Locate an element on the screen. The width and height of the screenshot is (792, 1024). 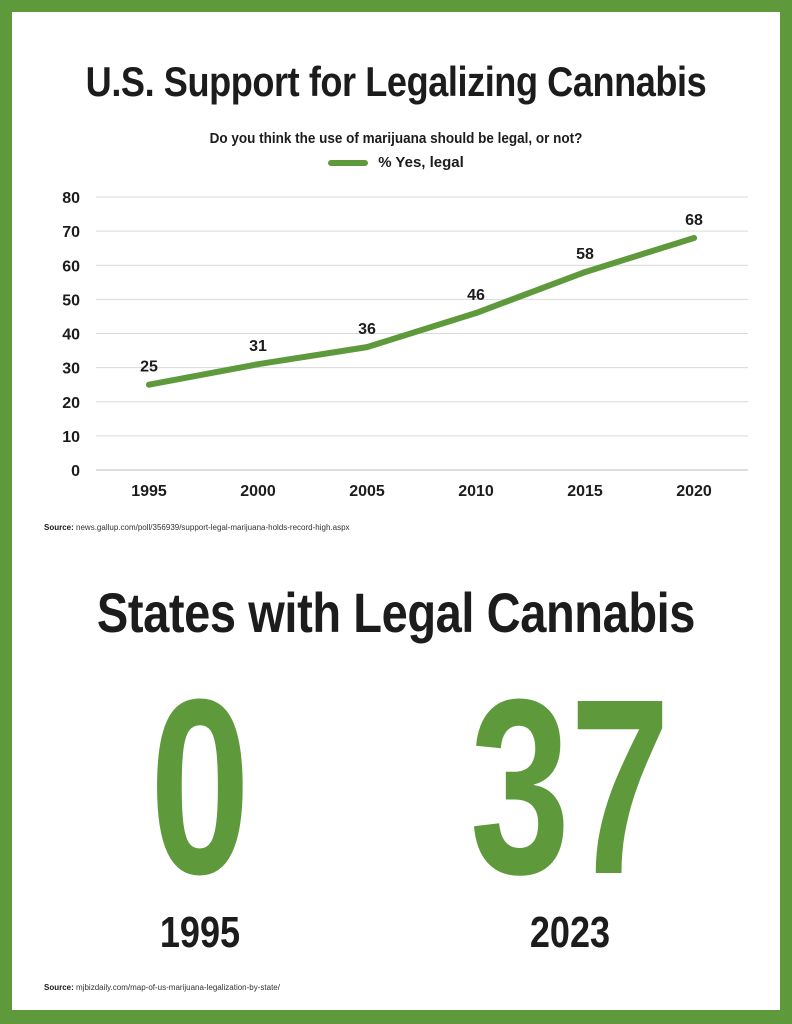
x-tick-label: 2015 is located at coordinates (585, 491).